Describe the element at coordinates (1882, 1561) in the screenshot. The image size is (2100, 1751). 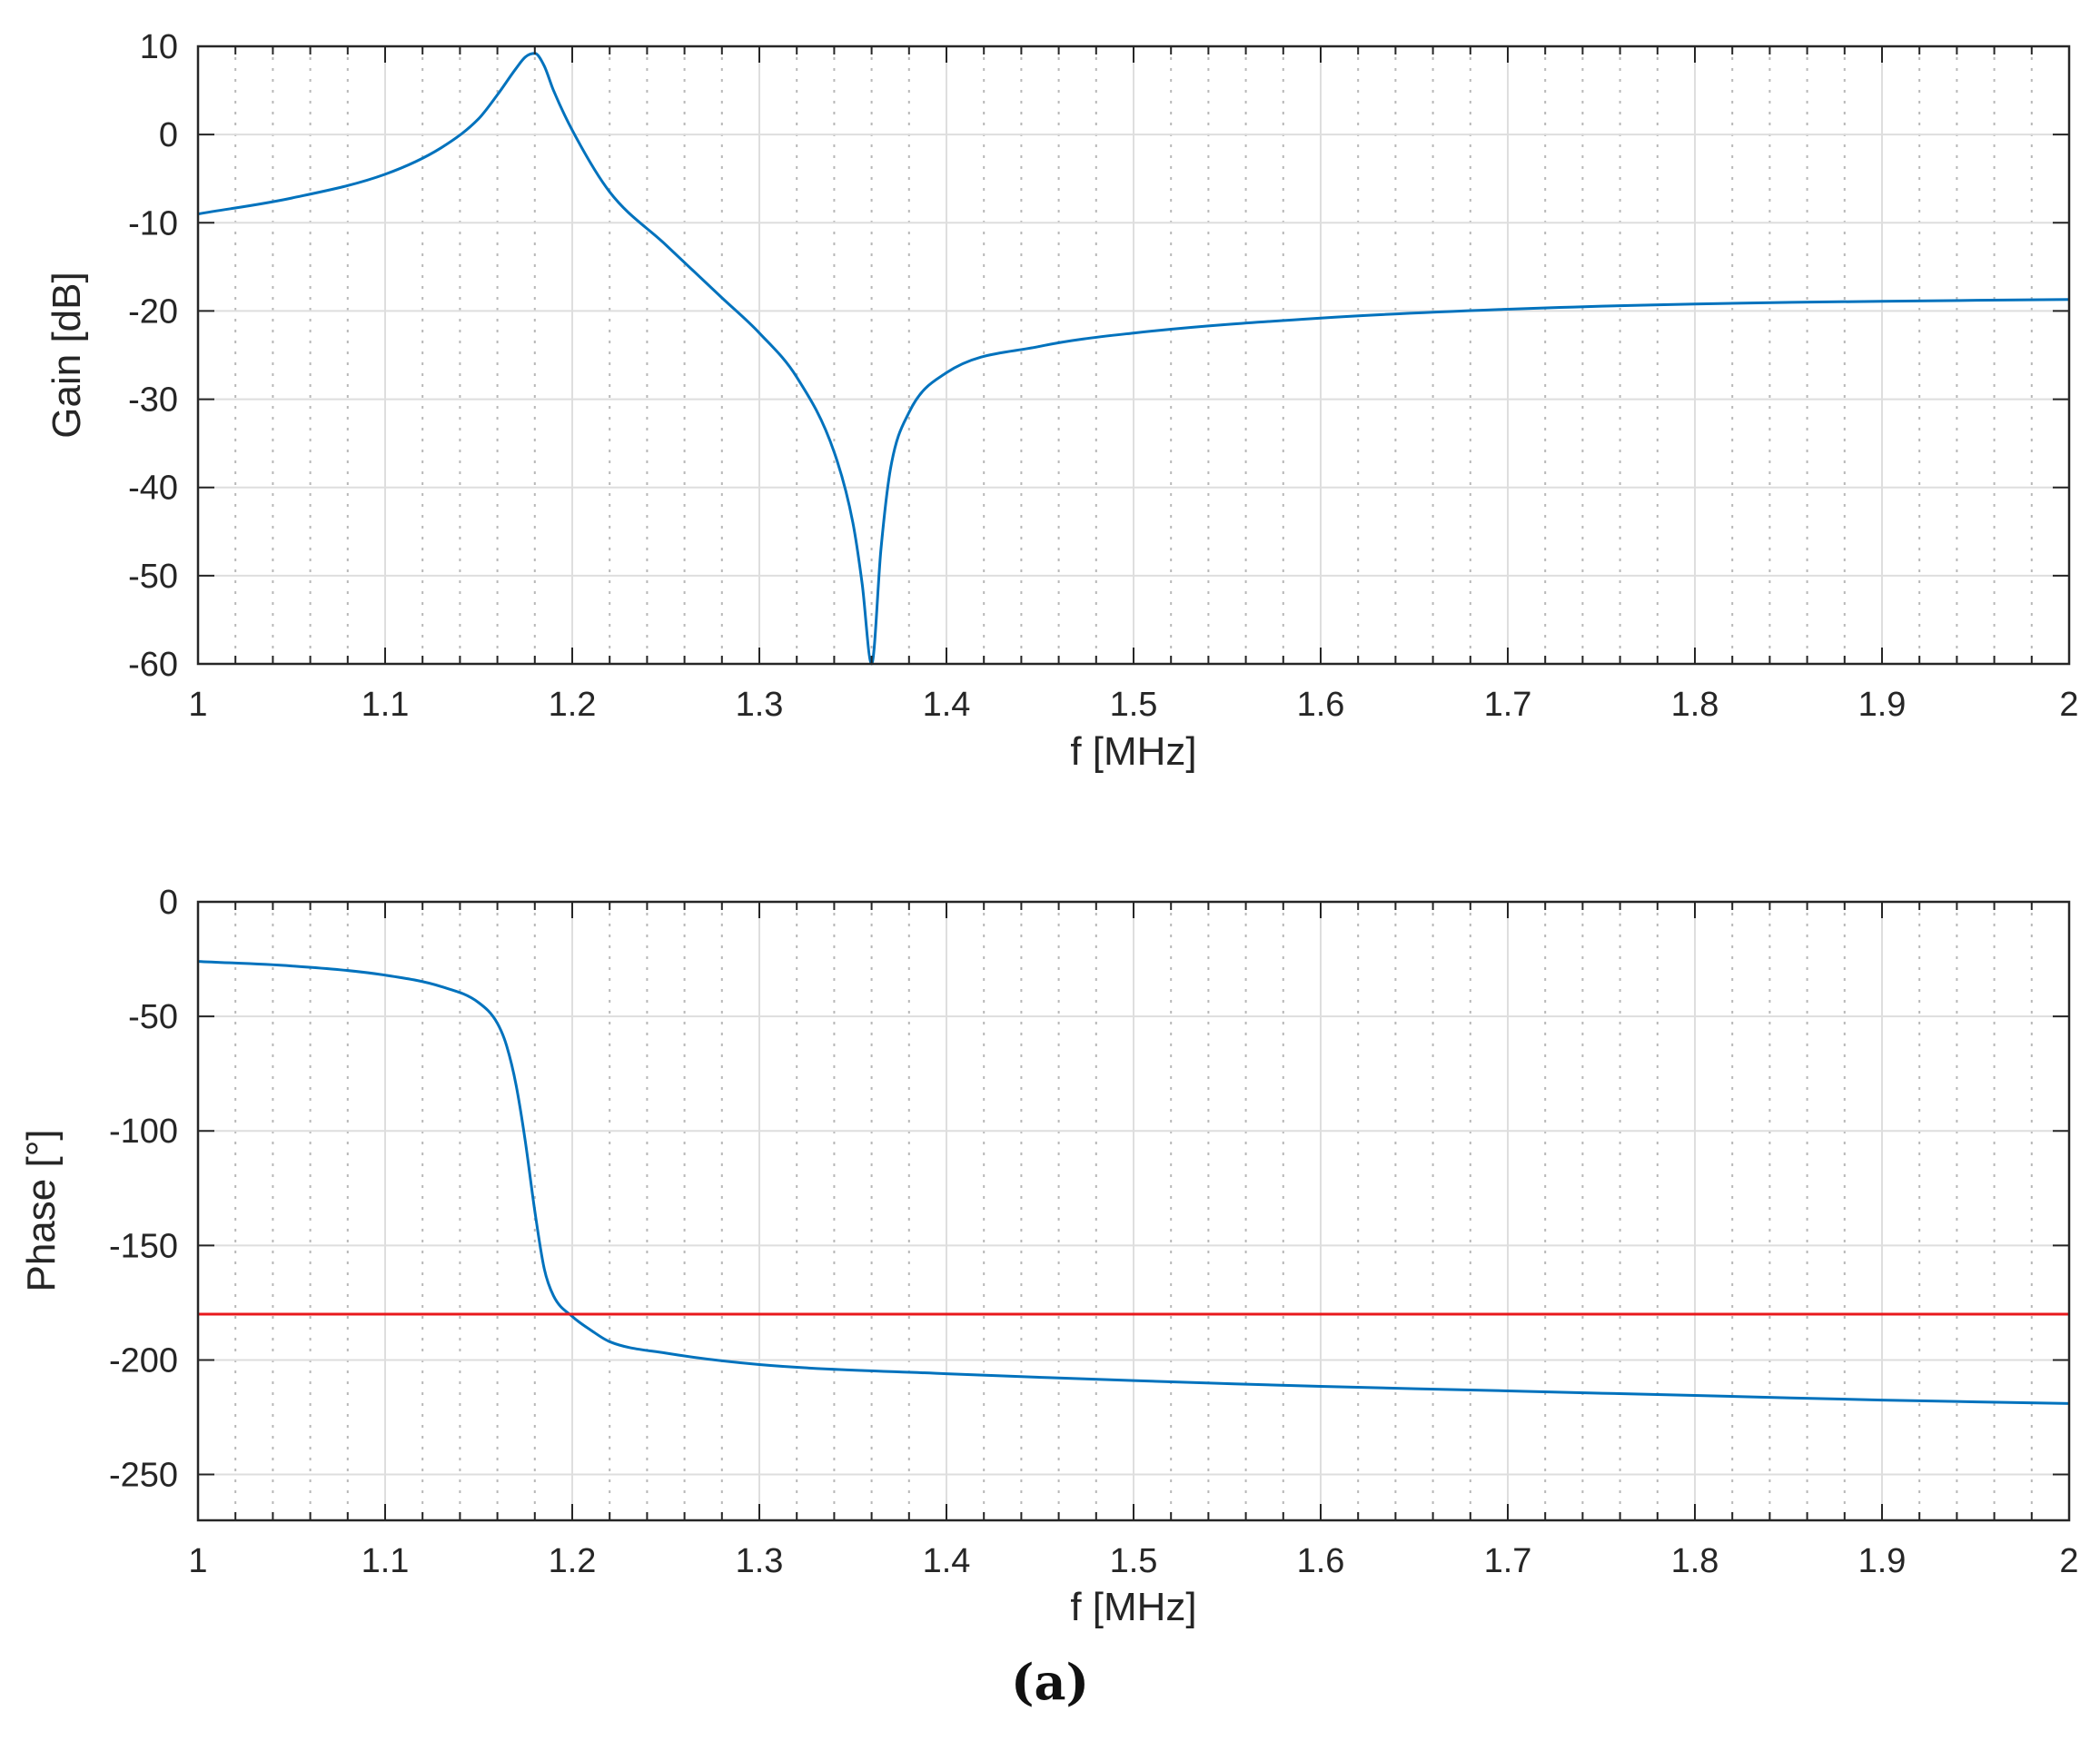
I see `phase-x-tick-label: 1.9` at that location.